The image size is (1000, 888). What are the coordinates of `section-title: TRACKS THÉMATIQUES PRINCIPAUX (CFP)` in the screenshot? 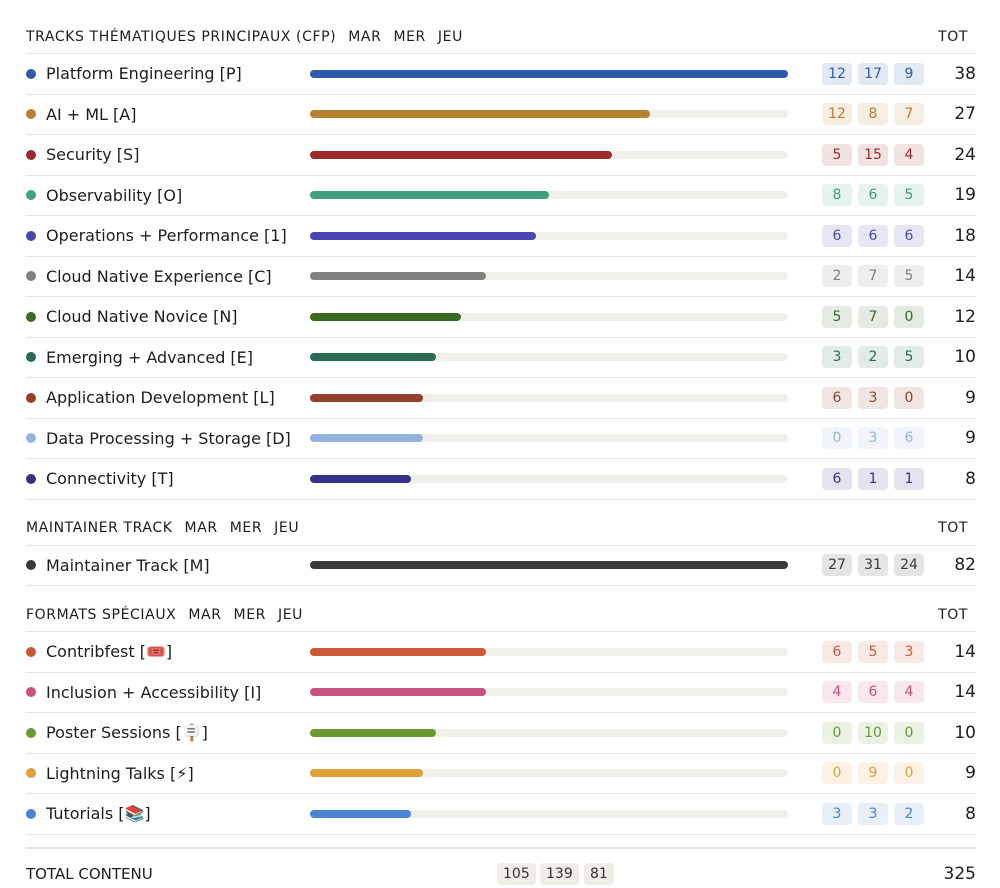 It's located at (181, 36).